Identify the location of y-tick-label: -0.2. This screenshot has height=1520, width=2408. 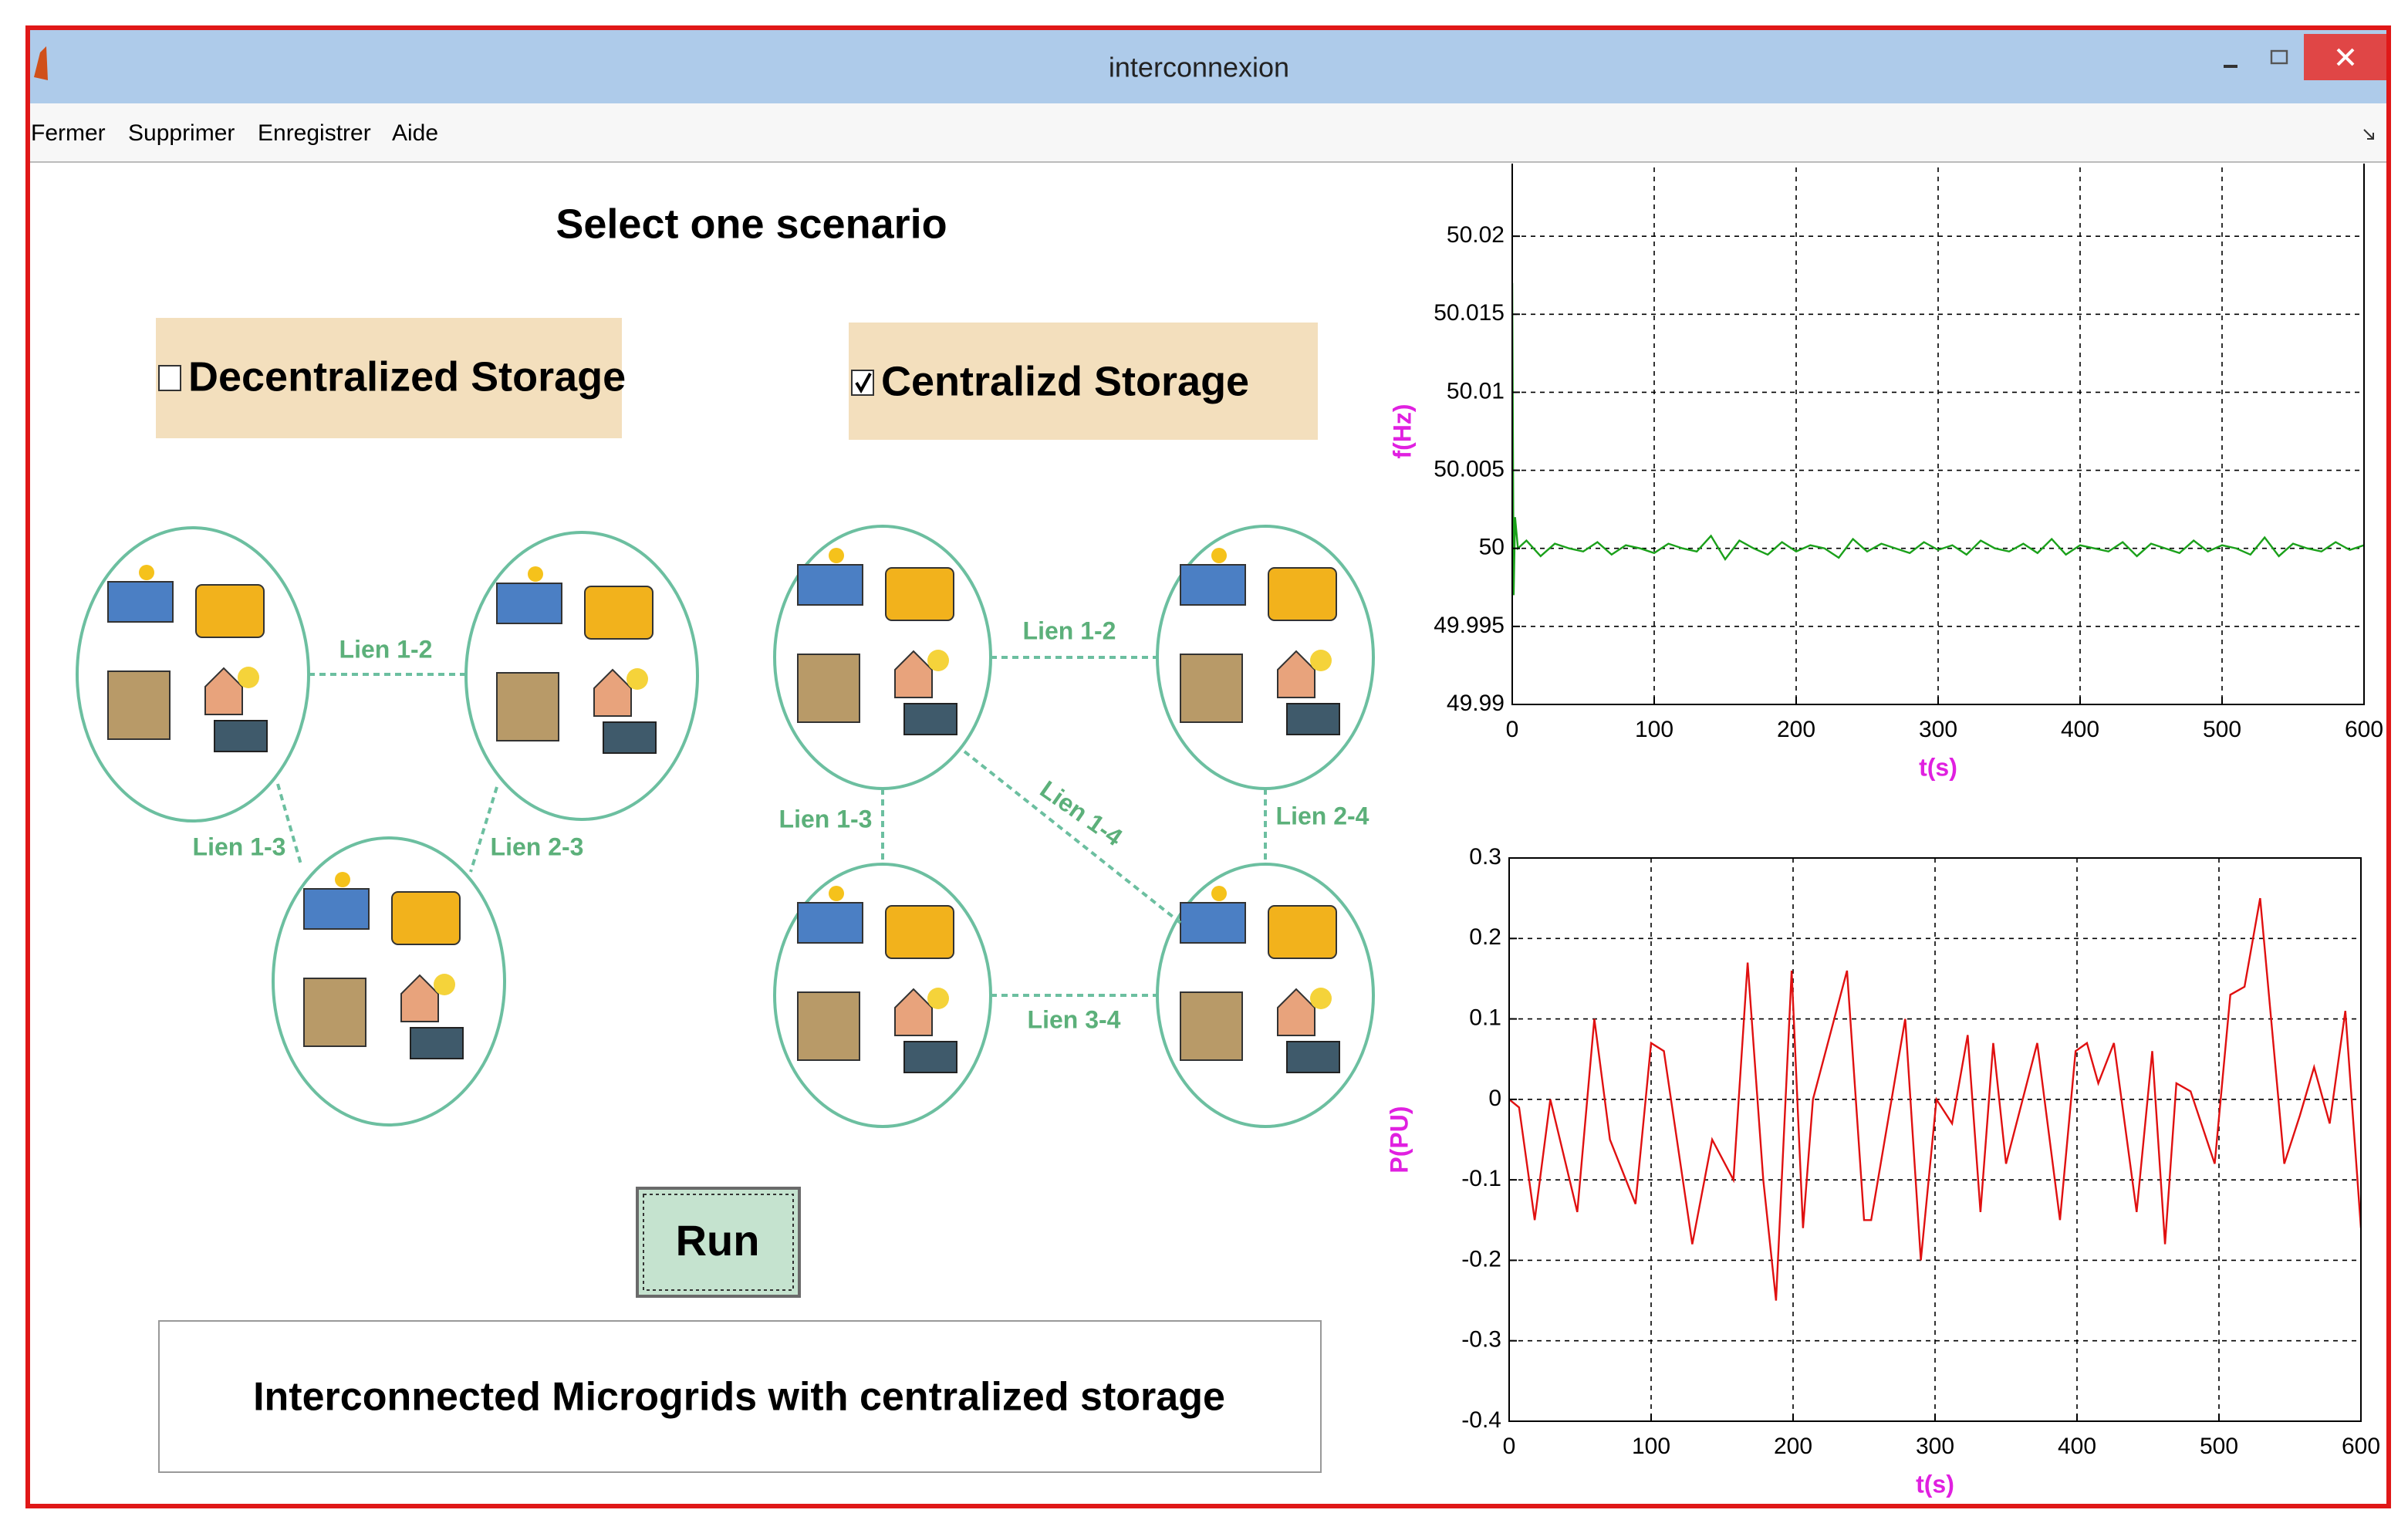
(1481, 1259).